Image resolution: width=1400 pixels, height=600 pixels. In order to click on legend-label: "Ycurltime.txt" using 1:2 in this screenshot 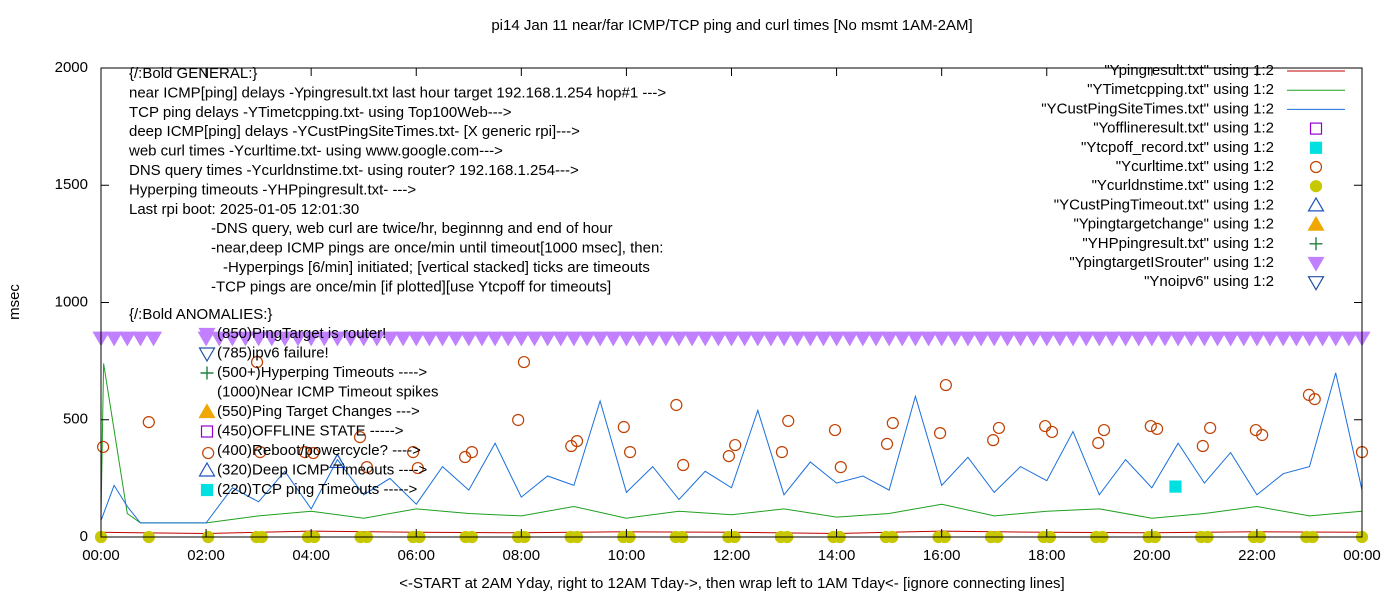, I will do `click(1195, 166)`.